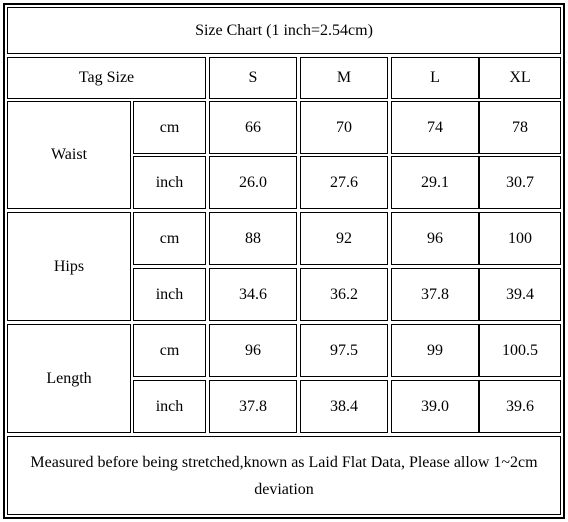  I want to click on size-header-m: M, so click(344, 78).